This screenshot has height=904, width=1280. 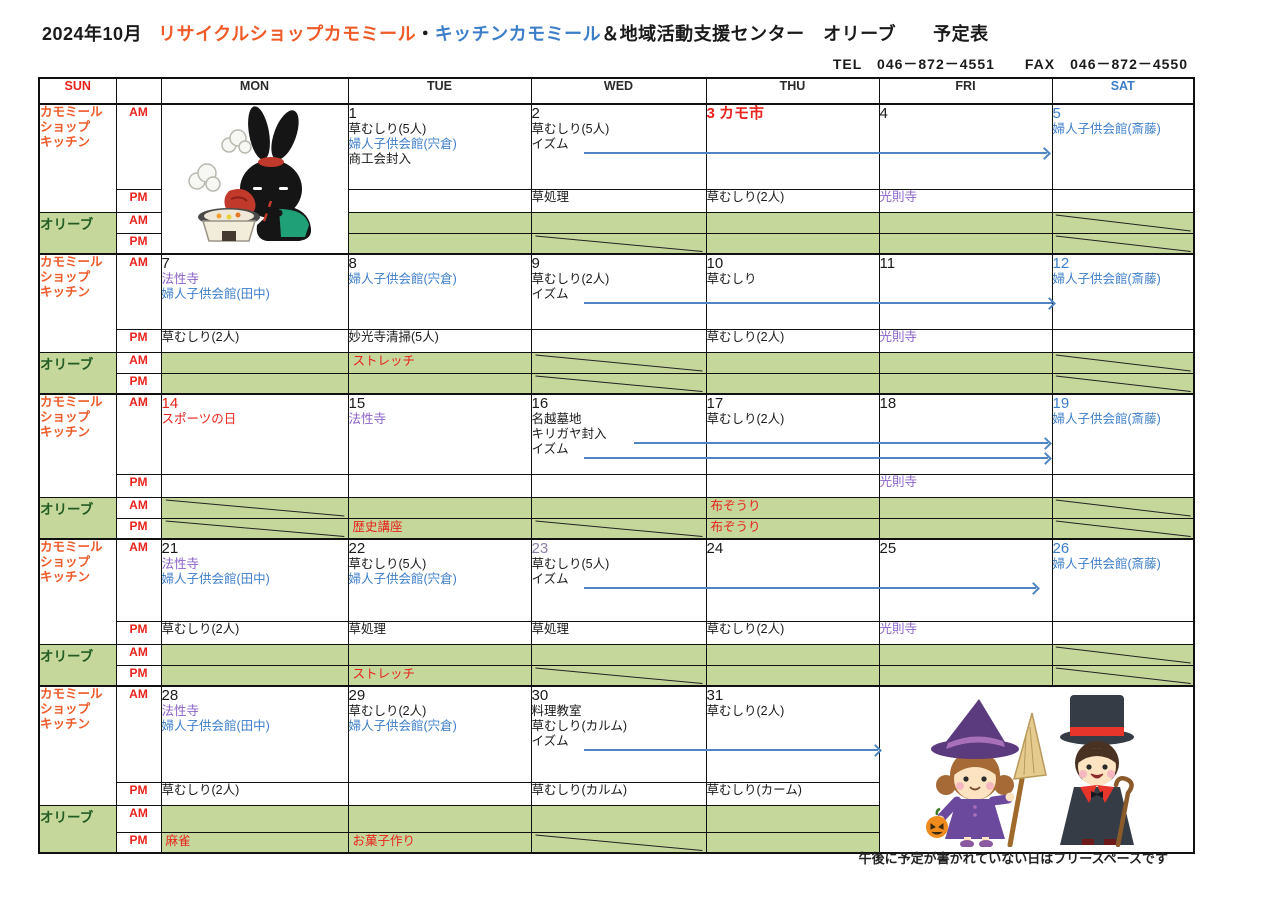 What do you see at coordinates (965, 675) in the screenshot?
I see `day-25-opm` at bounding box center [965, 675].